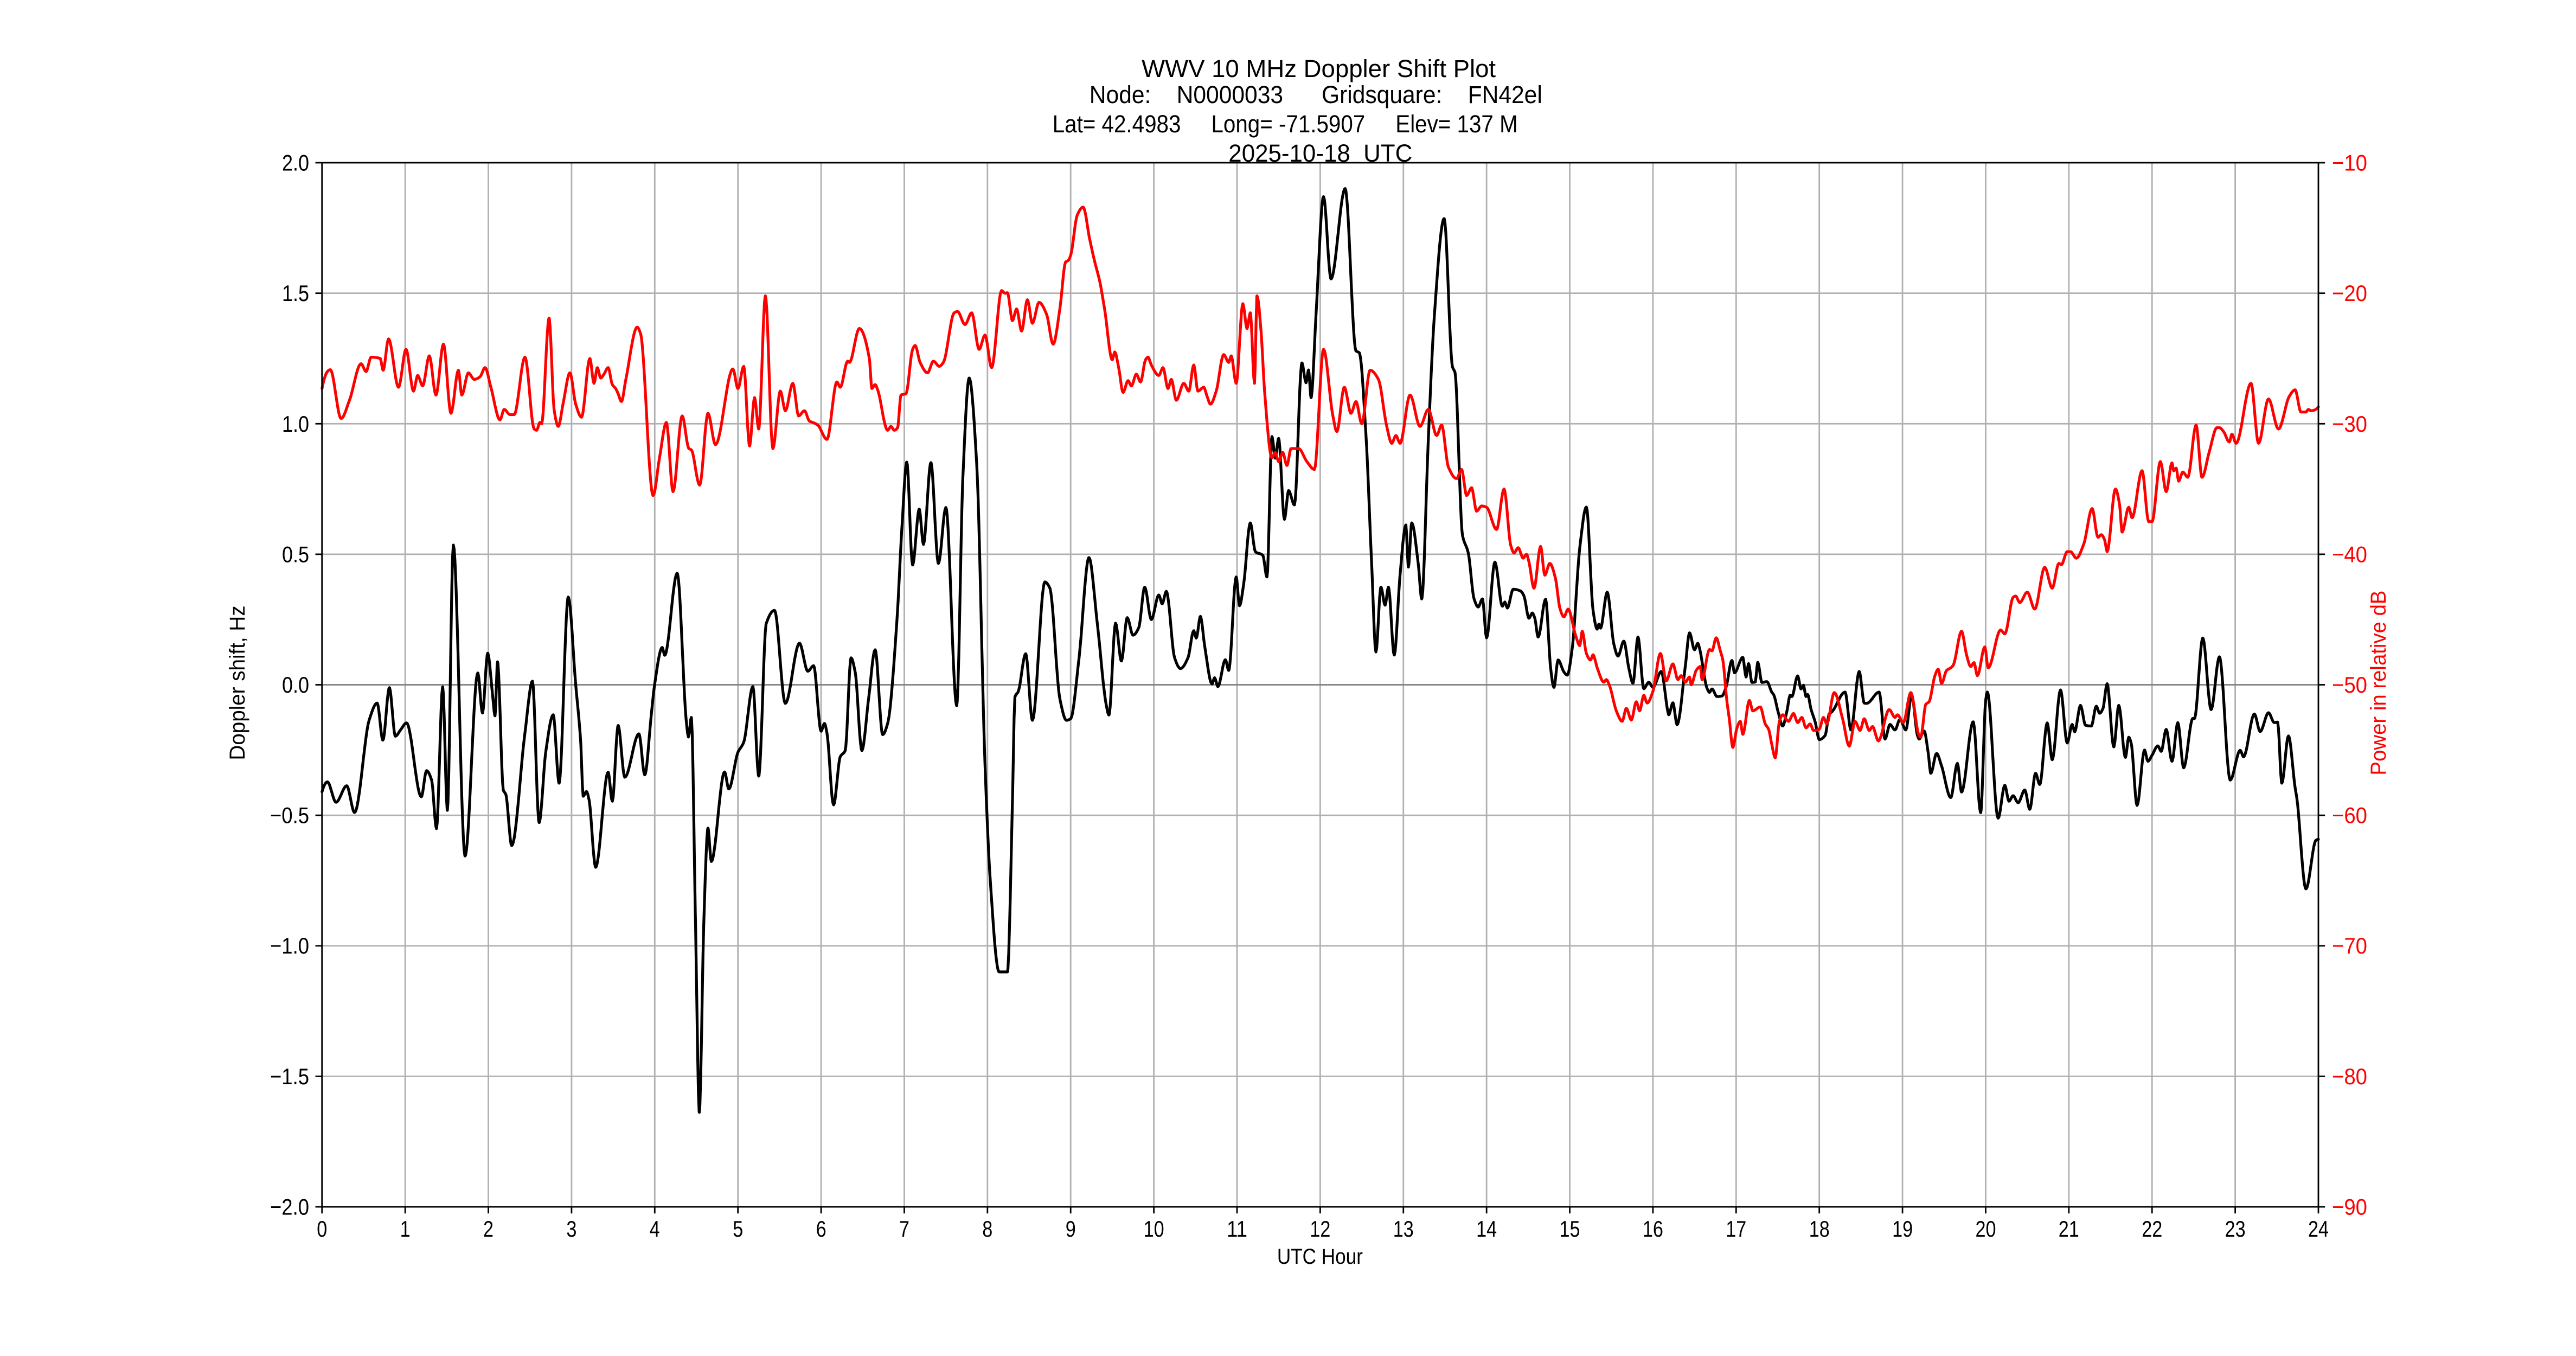 The width and height of the screenshot is (2576, 1356). What do you see at coordinates (738, 1229) in the screenshot?
I see `svg-text: 5` at bounding box center [738, 1229].